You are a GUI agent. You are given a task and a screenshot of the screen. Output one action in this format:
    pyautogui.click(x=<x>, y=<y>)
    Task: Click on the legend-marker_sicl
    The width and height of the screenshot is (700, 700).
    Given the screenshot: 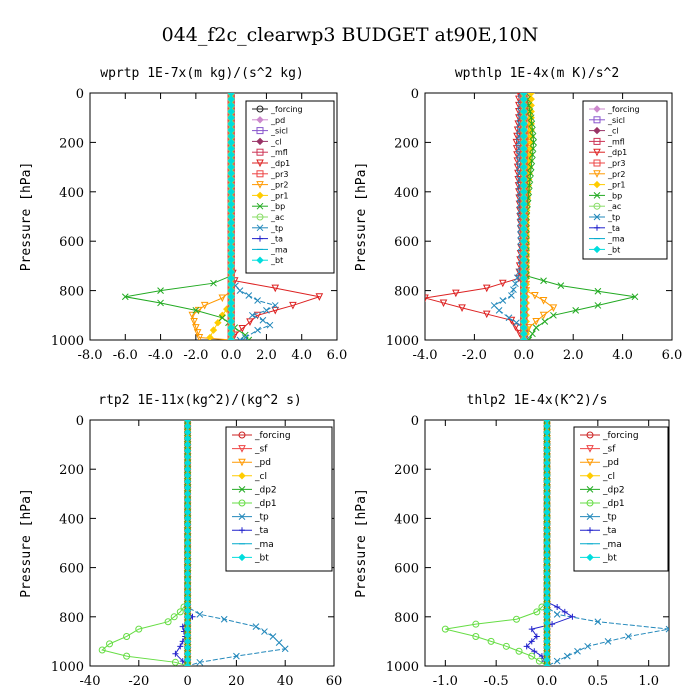 What is the action you would take?
    pyautogui.click(x=260, y=131)
    